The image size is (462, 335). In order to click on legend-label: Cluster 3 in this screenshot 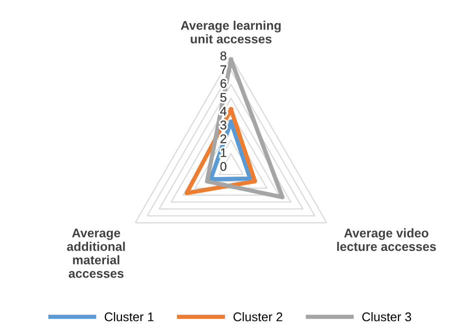, I will do `click(387, 317)`.